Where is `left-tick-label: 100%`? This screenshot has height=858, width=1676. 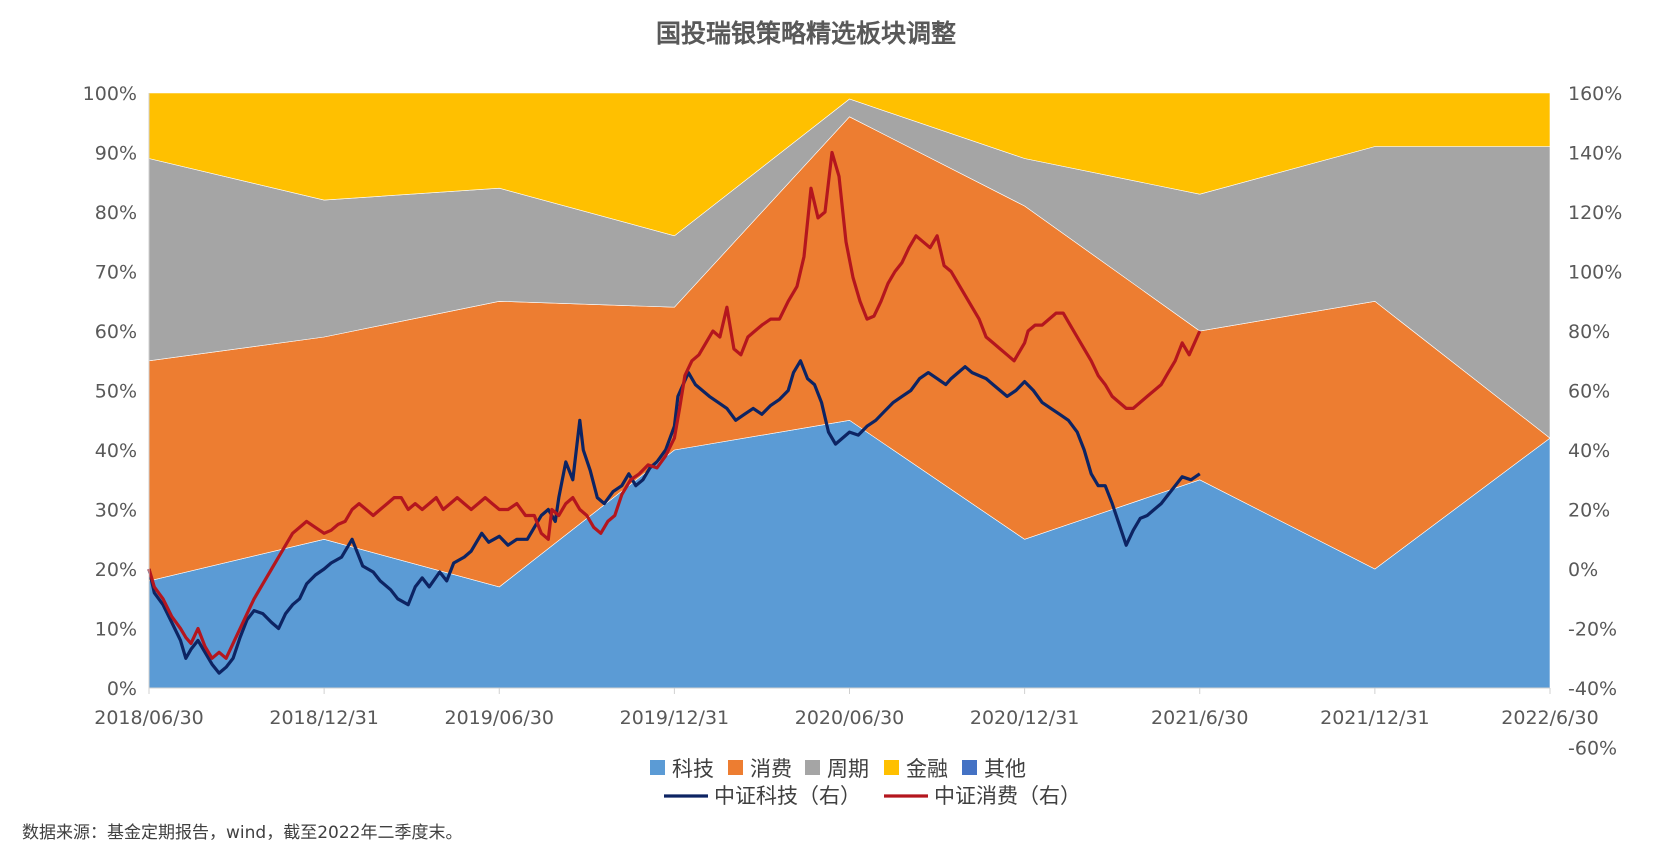 left-tick-label: 100% is located at coordinates (110, 94).